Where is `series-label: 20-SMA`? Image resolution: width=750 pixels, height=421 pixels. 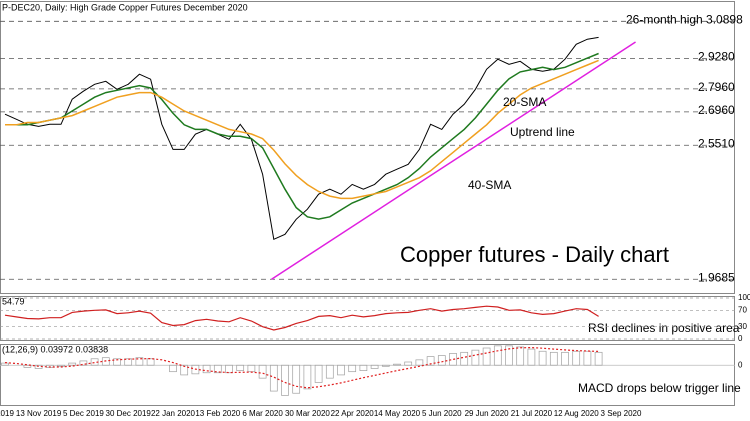
series-label: 20-SMA is located at coordinates (524, 102).